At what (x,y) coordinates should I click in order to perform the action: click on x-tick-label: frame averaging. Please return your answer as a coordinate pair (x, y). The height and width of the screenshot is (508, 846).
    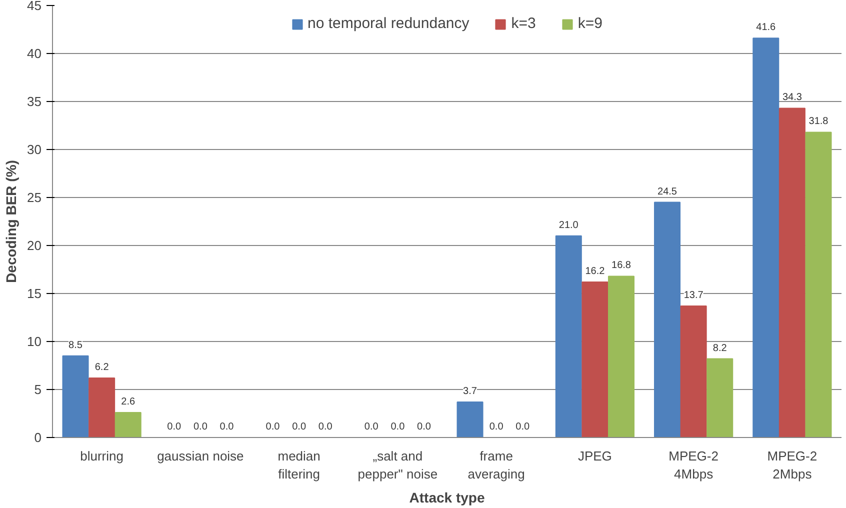
    Looking at the image, I should click on (496, 465).